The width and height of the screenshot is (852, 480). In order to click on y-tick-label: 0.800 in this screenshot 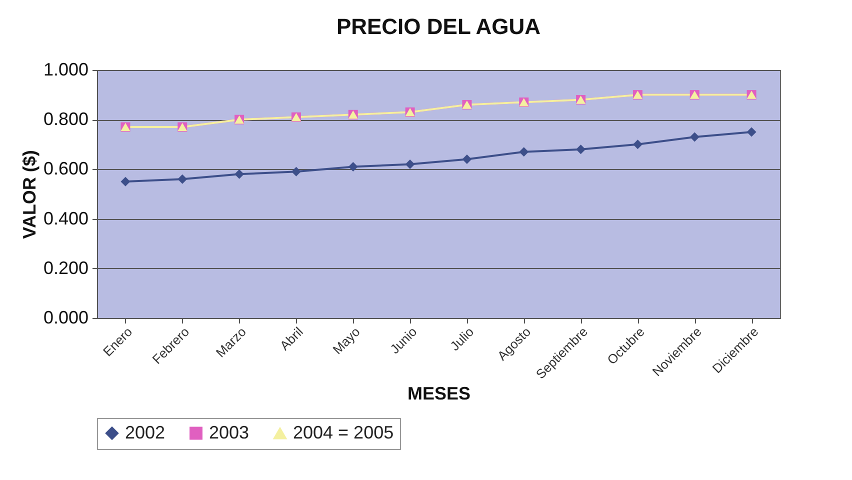, I will do `click(65, 119)`.